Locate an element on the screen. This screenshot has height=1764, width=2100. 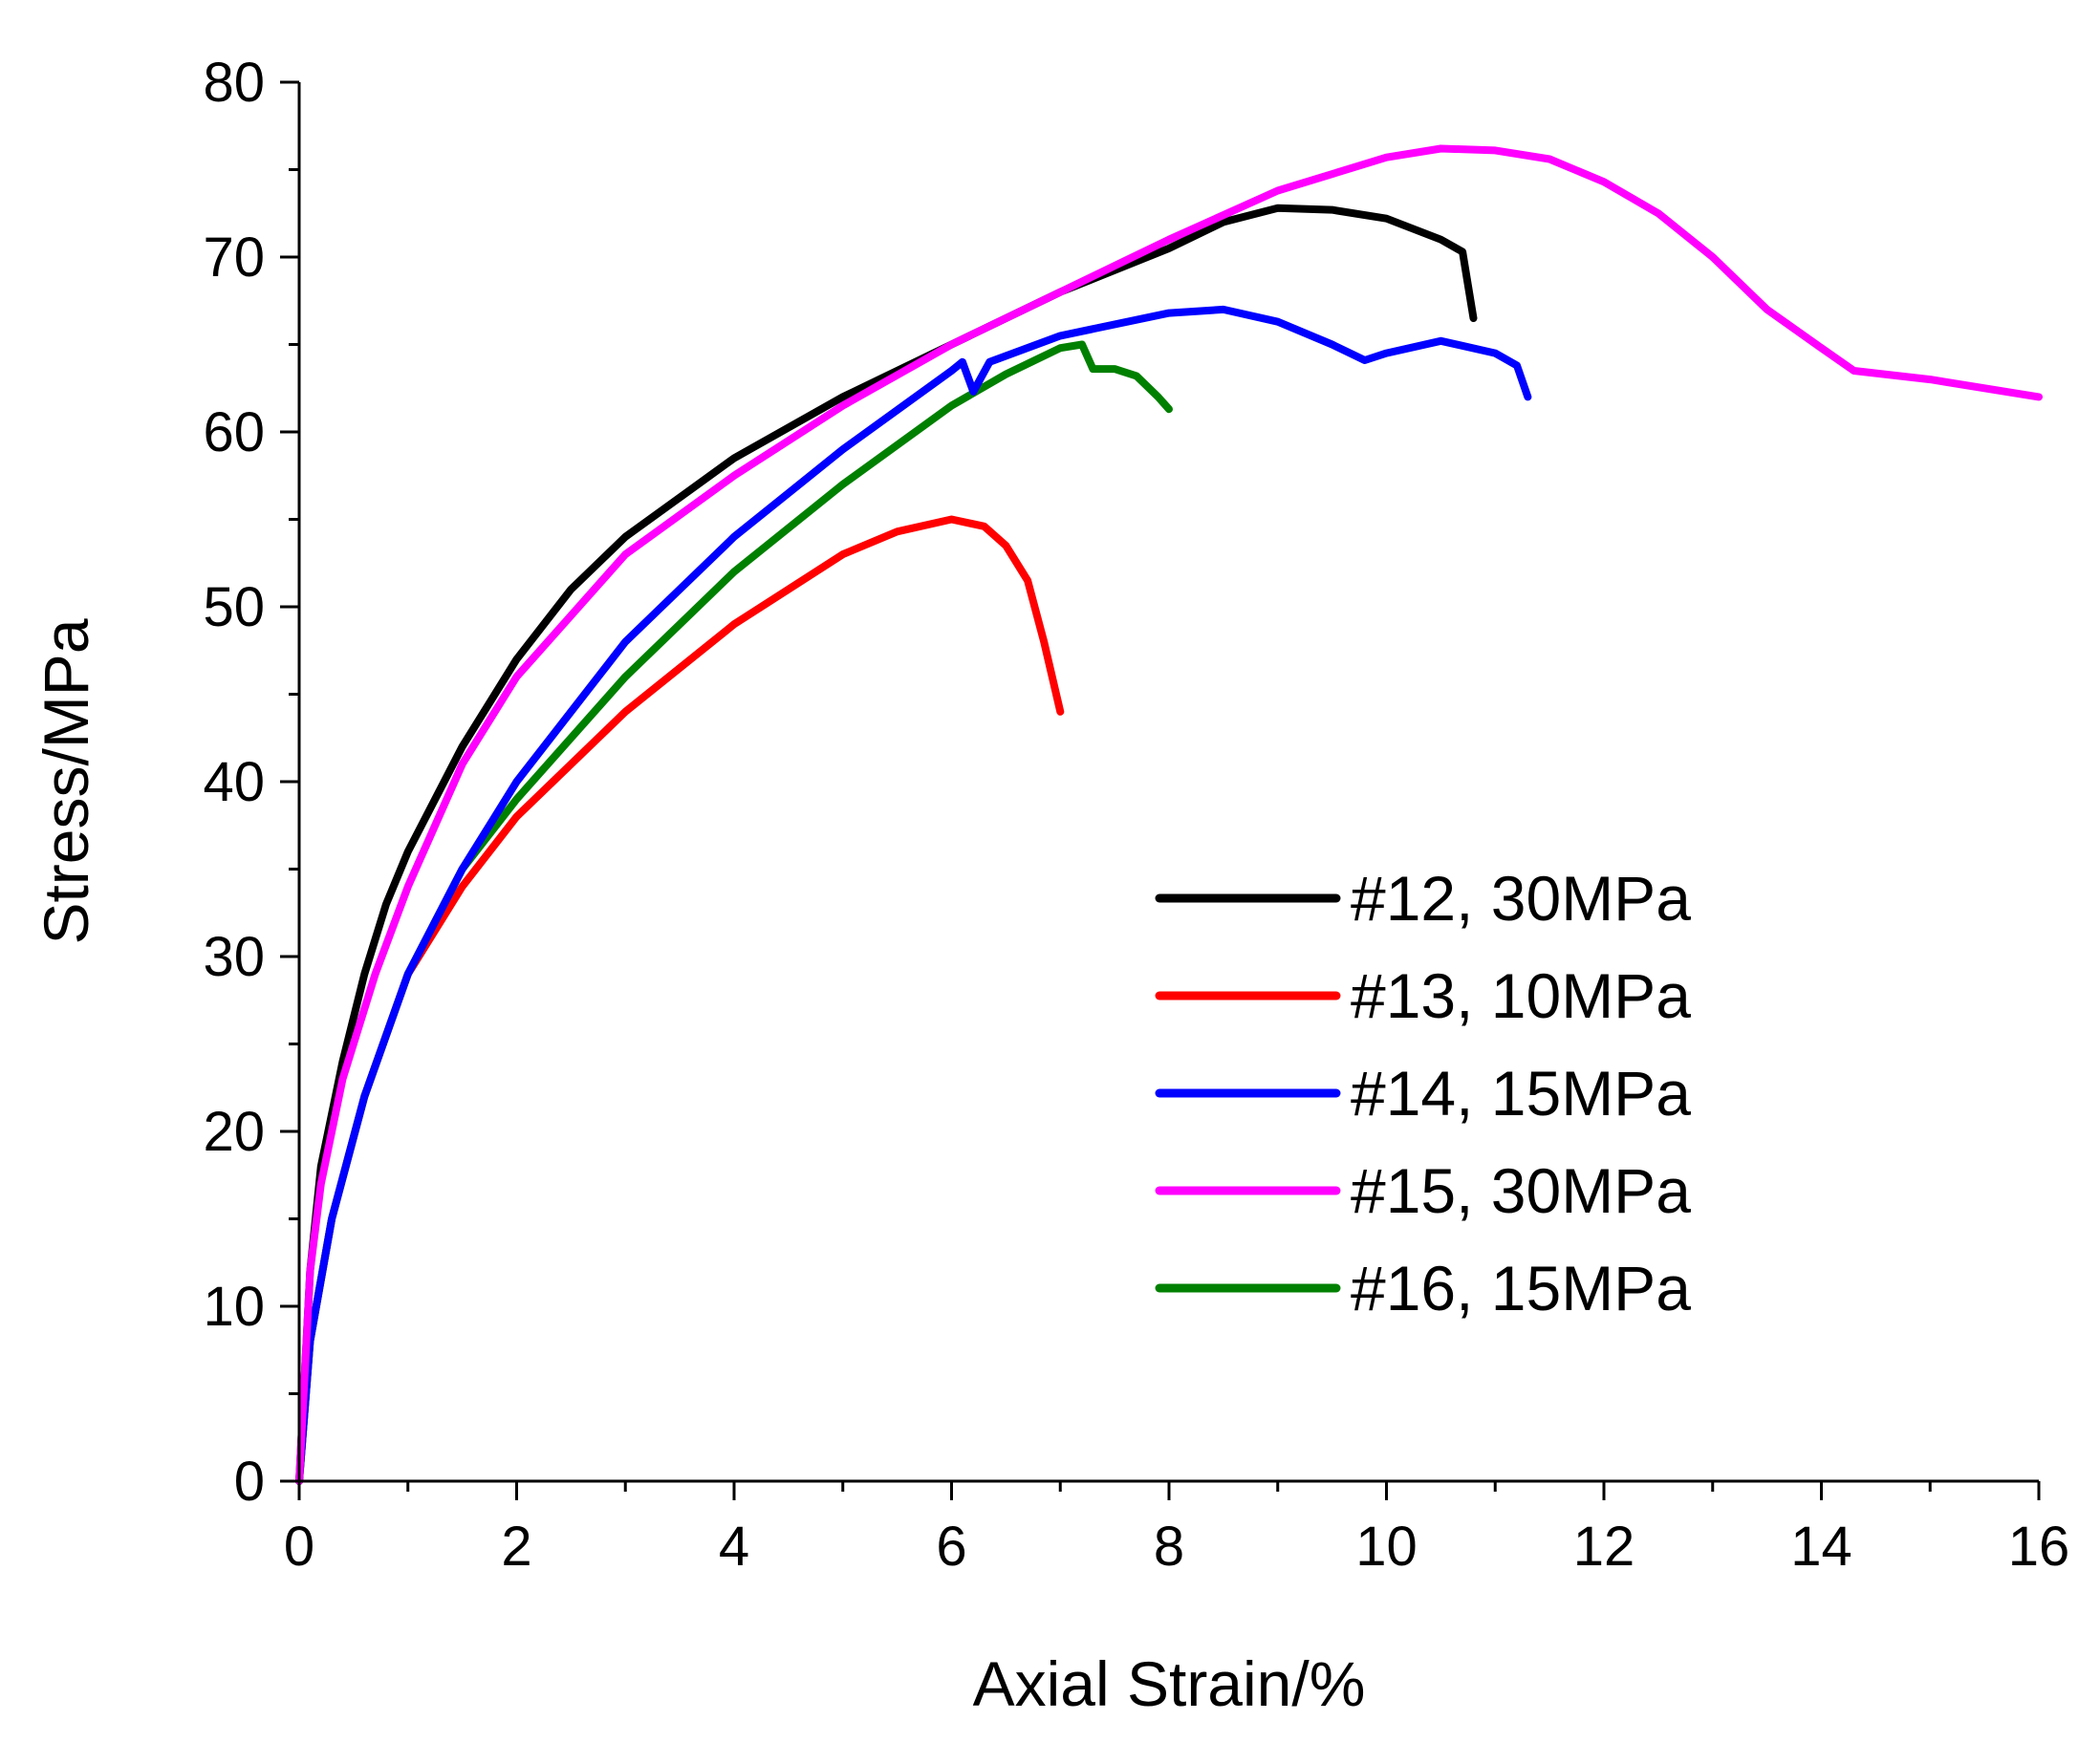
y-tick-label: 60 is located at coordinates (234, 432).